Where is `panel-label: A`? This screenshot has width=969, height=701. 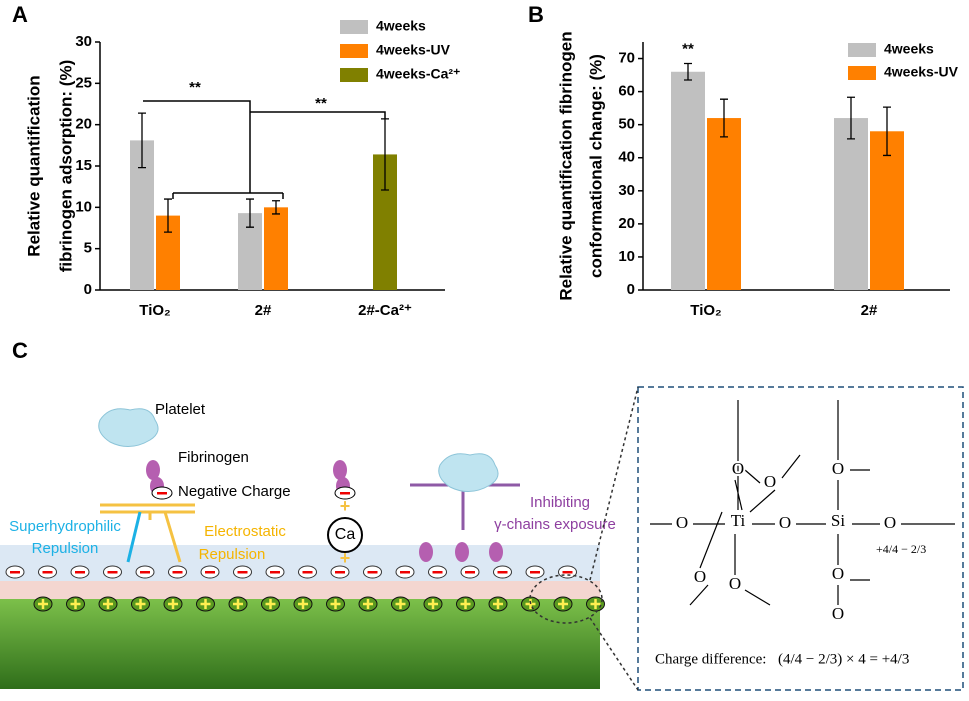 panel-label: A is located at coordinates (20, 14).